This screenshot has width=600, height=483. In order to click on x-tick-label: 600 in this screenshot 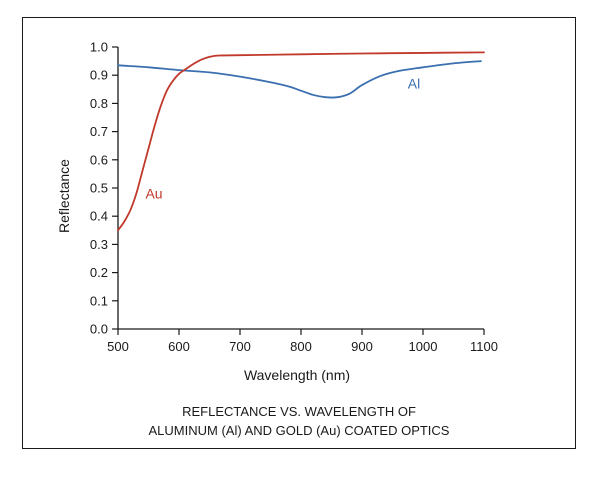, I will do `click(179, 346)`.